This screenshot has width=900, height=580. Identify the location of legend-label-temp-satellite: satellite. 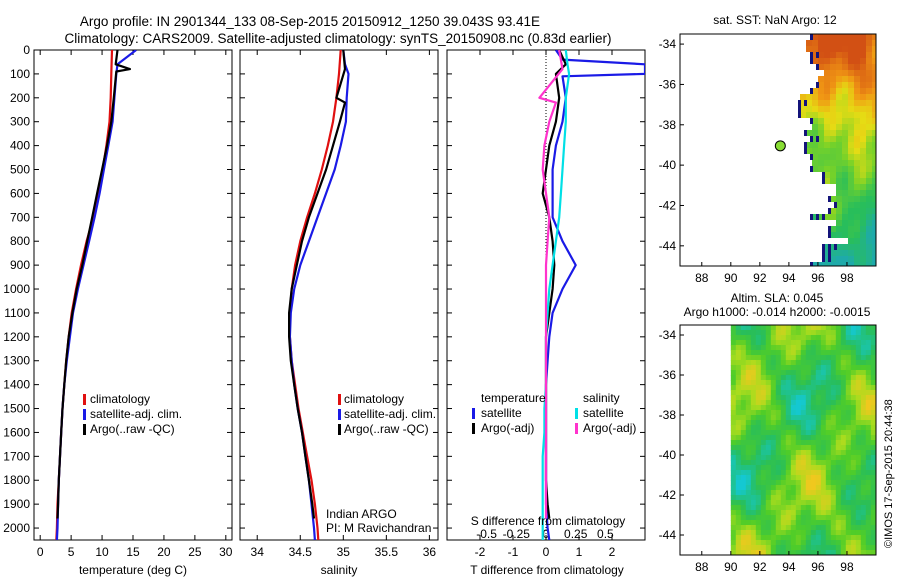
(501, 413).